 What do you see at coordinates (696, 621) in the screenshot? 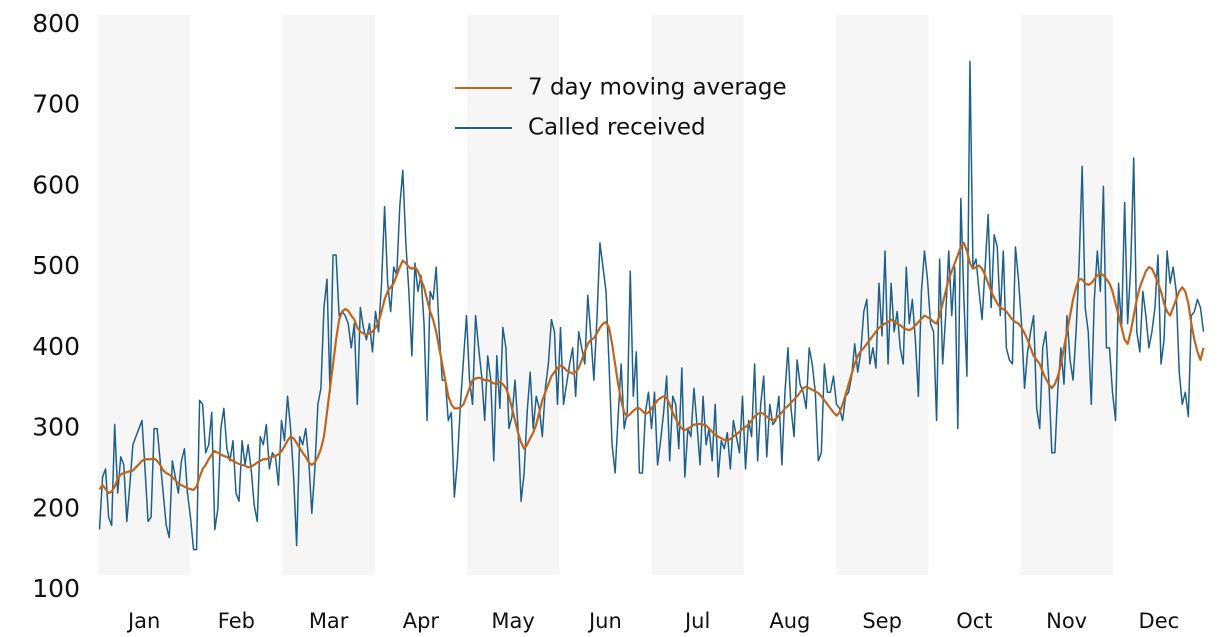
I see `x-tick-label: Jul` at bounding box center [696, 621].